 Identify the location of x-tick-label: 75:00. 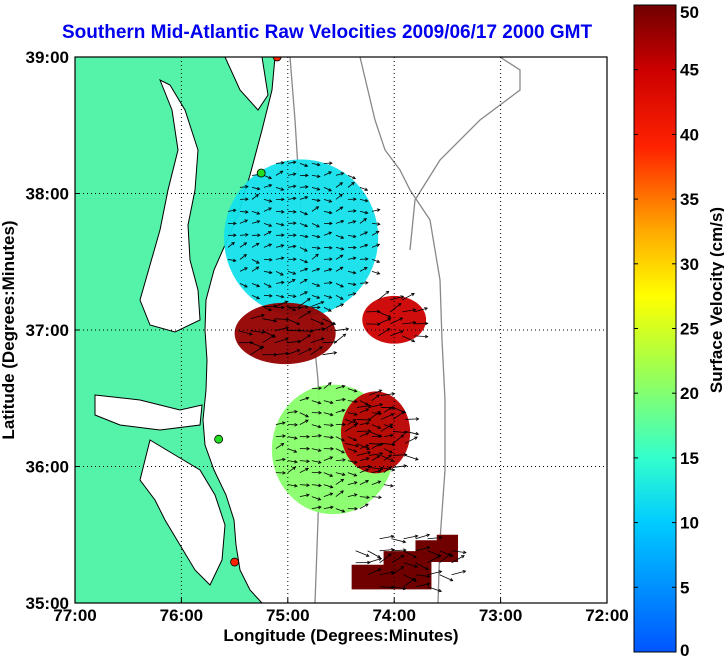
(287, 615).